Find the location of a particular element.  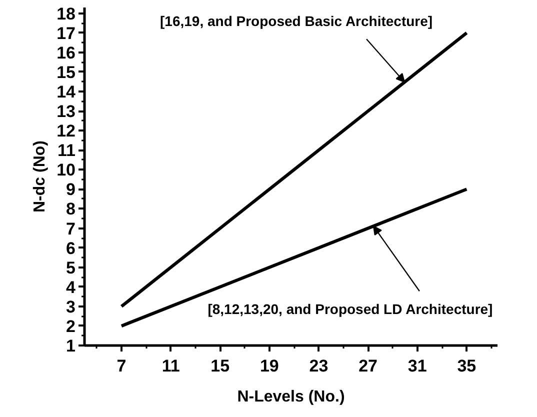

series-label: [8,12,13,20, and Proposed LD Architecture] is located at coordinates (350, 309).